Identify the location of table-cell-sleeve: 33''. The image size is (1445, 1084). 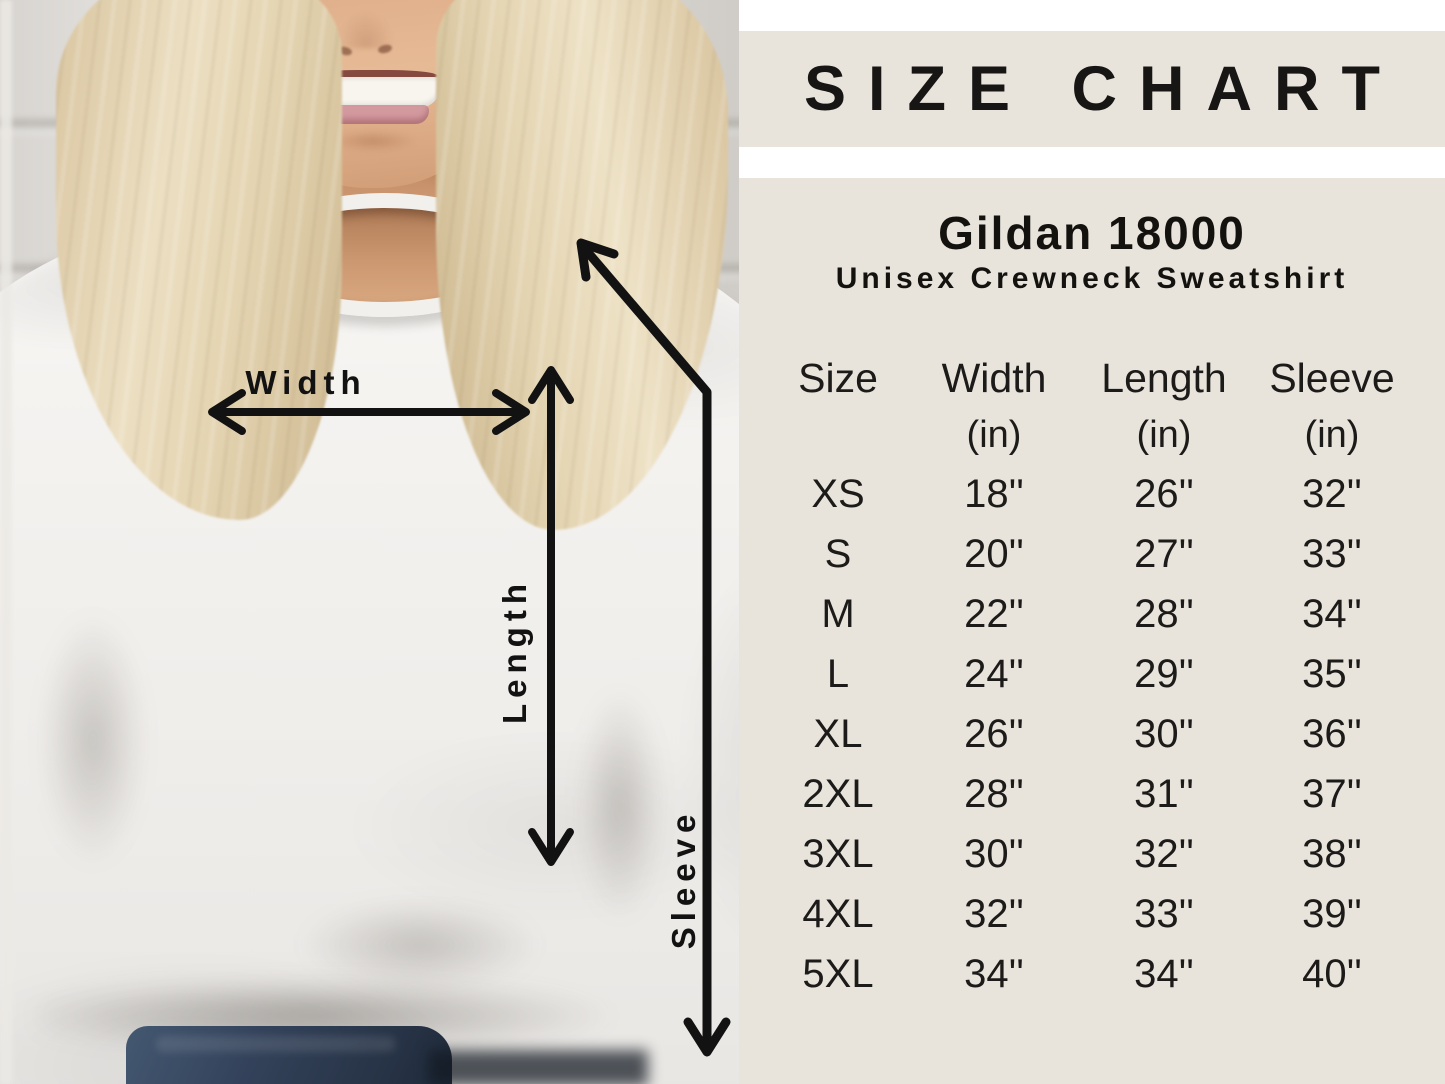
(1332, 553).